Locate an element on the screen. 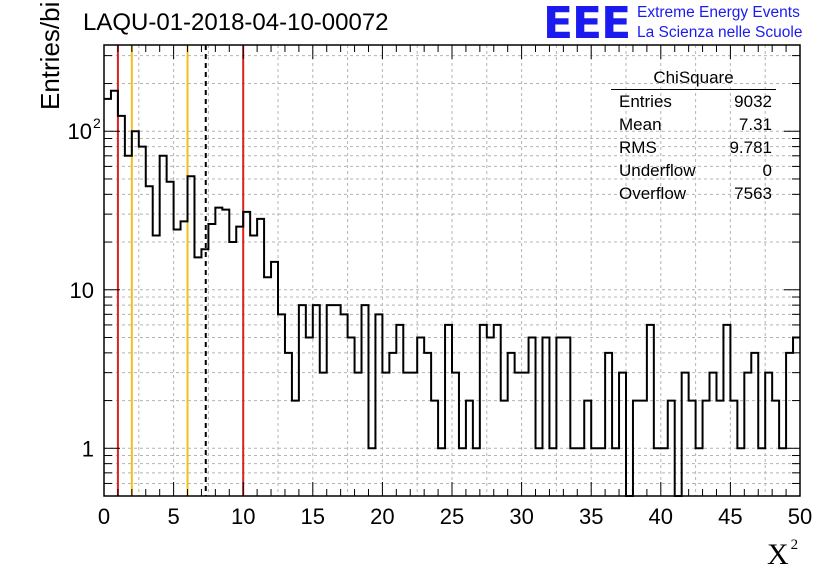 The height and width of the screenshot is (572, 836). stats-label: RMS is located at coordinates (638, 147).